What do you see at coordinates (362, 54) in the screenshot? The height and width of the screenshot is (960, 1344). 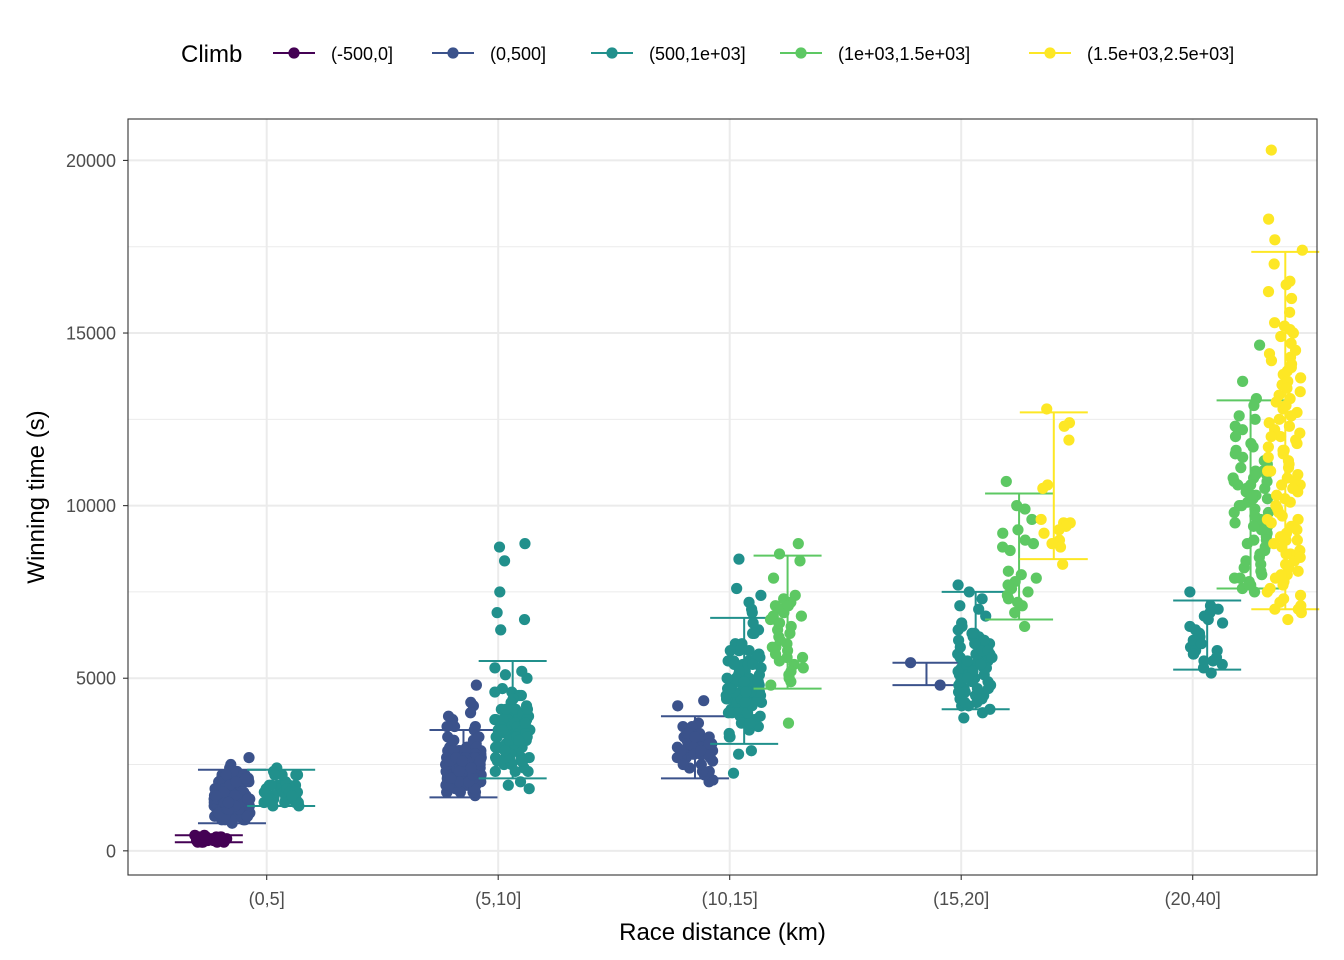 I see `legend-entry-label: (-500,0]` at bounding box center [362, 54].